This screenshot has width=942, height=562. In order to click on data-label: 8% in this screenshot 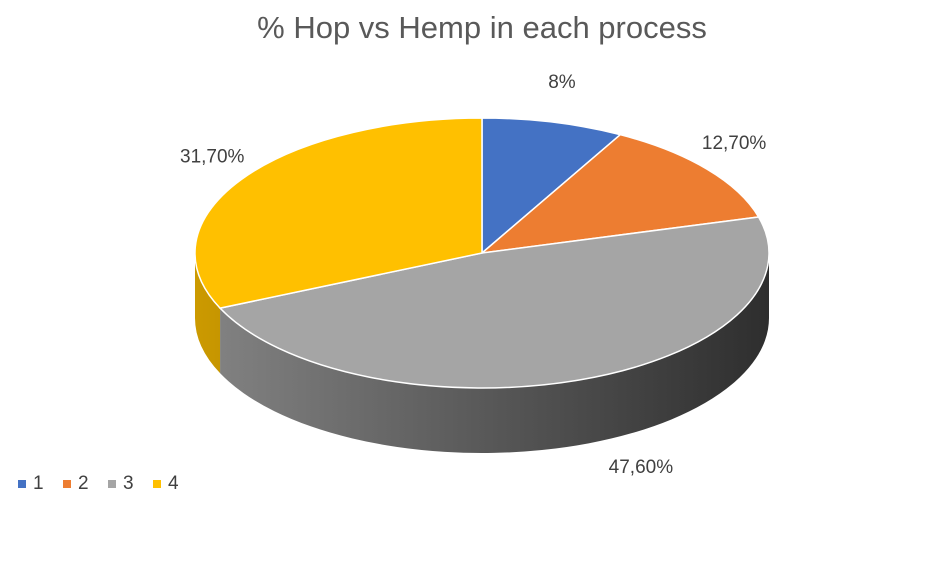, I will do `click(562, 82)`.